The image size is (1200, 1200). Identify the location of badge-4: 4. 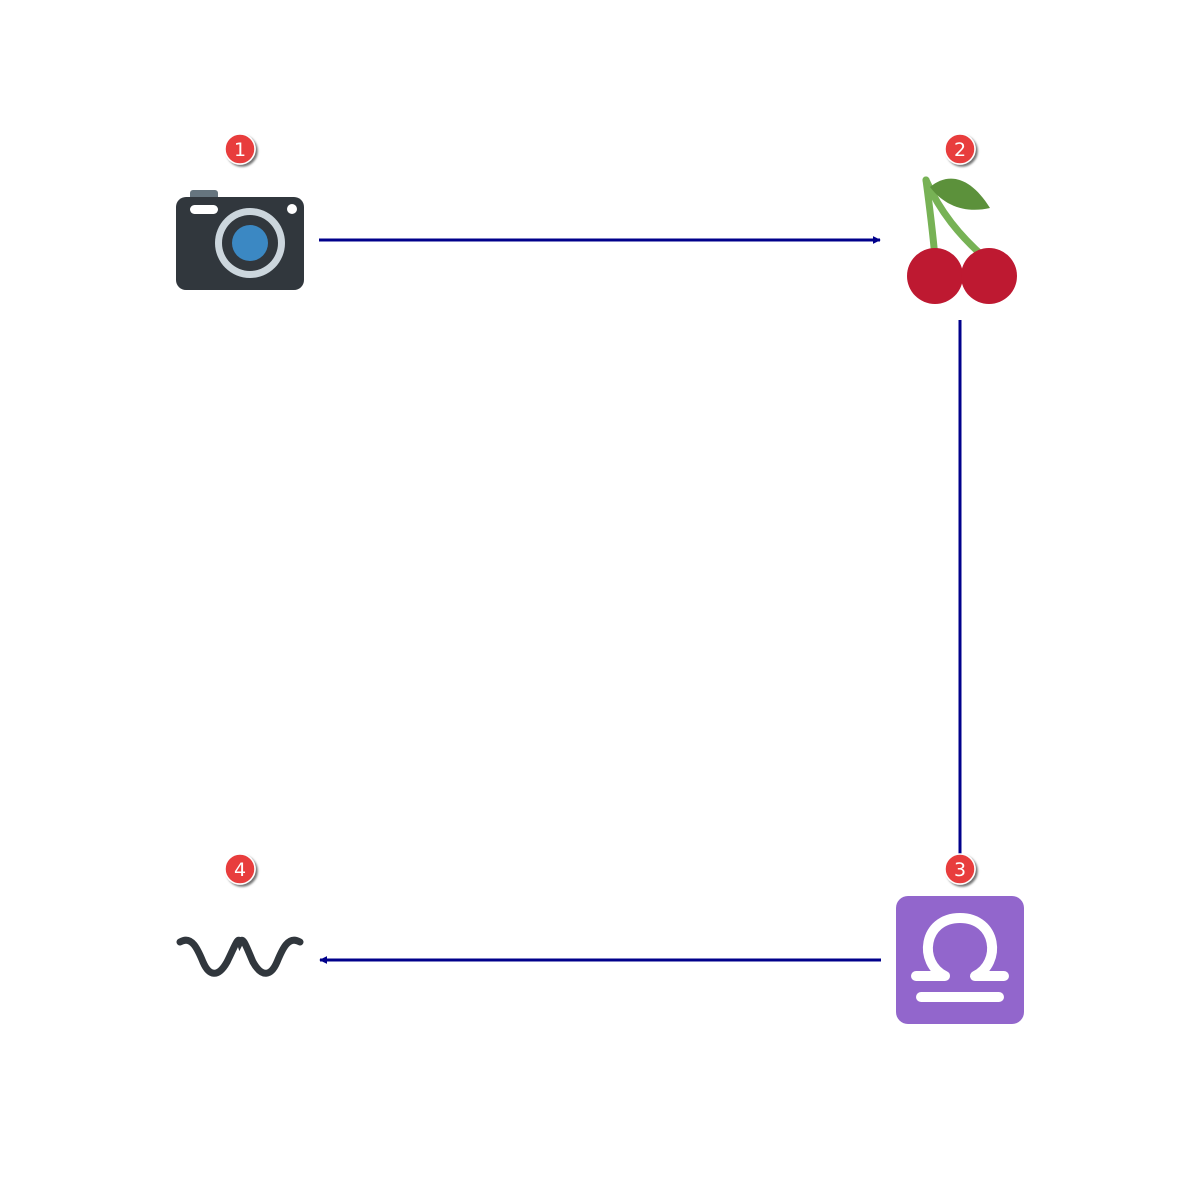
(240, 869).